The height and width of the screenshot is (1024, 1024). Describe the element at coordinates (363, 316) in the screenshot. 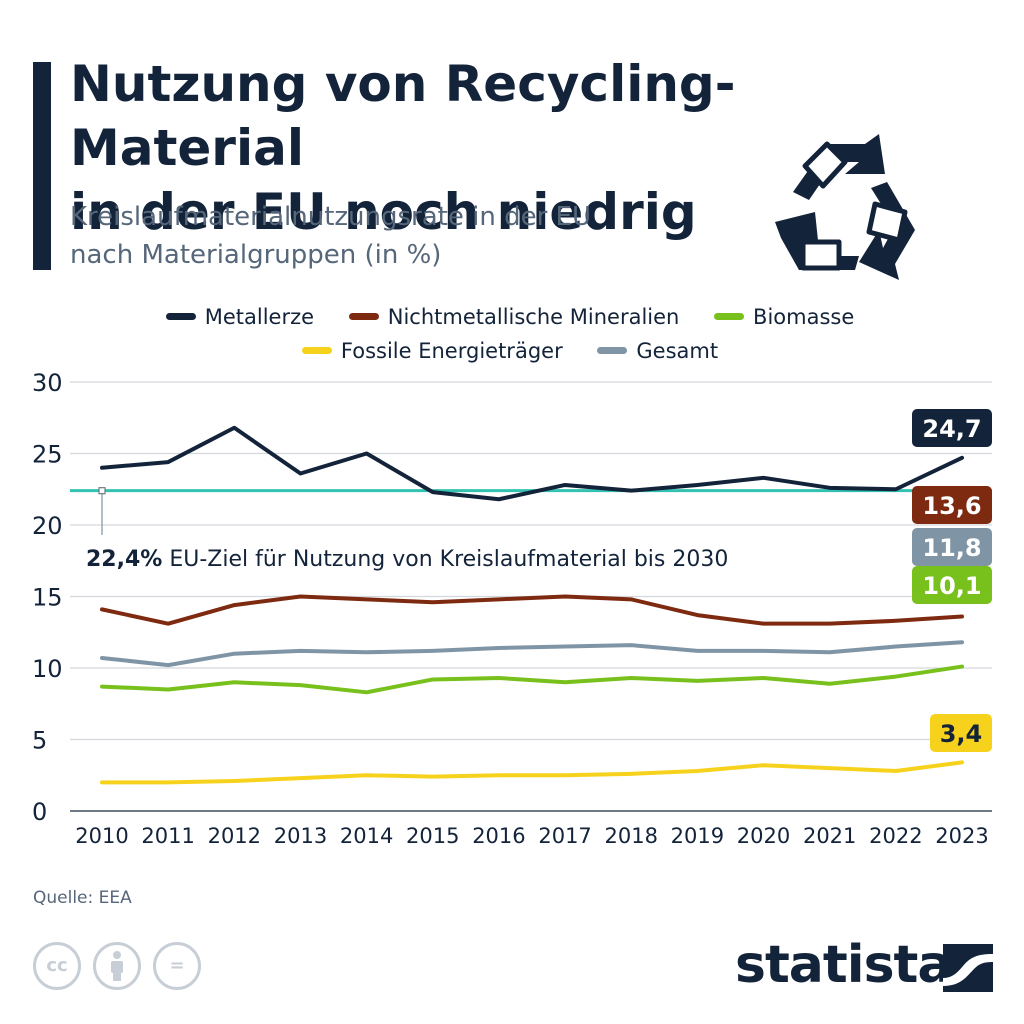

I see `legend-swatch-mineralien` at that location.